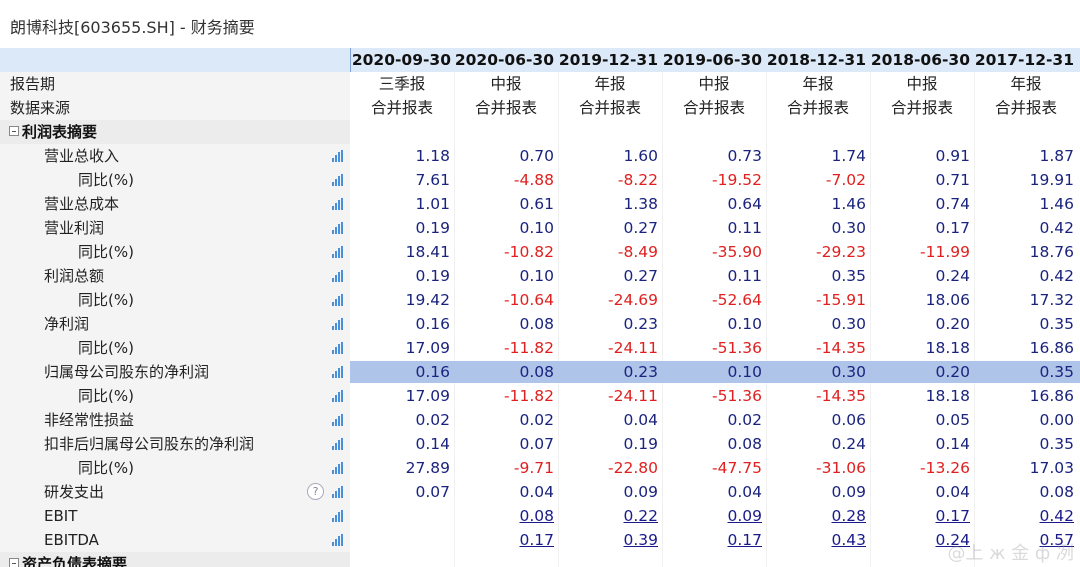 This screenshot has width=1080, height=567. What do you see at coordinates (74, 228) in the screenshot?
I see `row-label: 营业利润` at bounding box center [74, 228].